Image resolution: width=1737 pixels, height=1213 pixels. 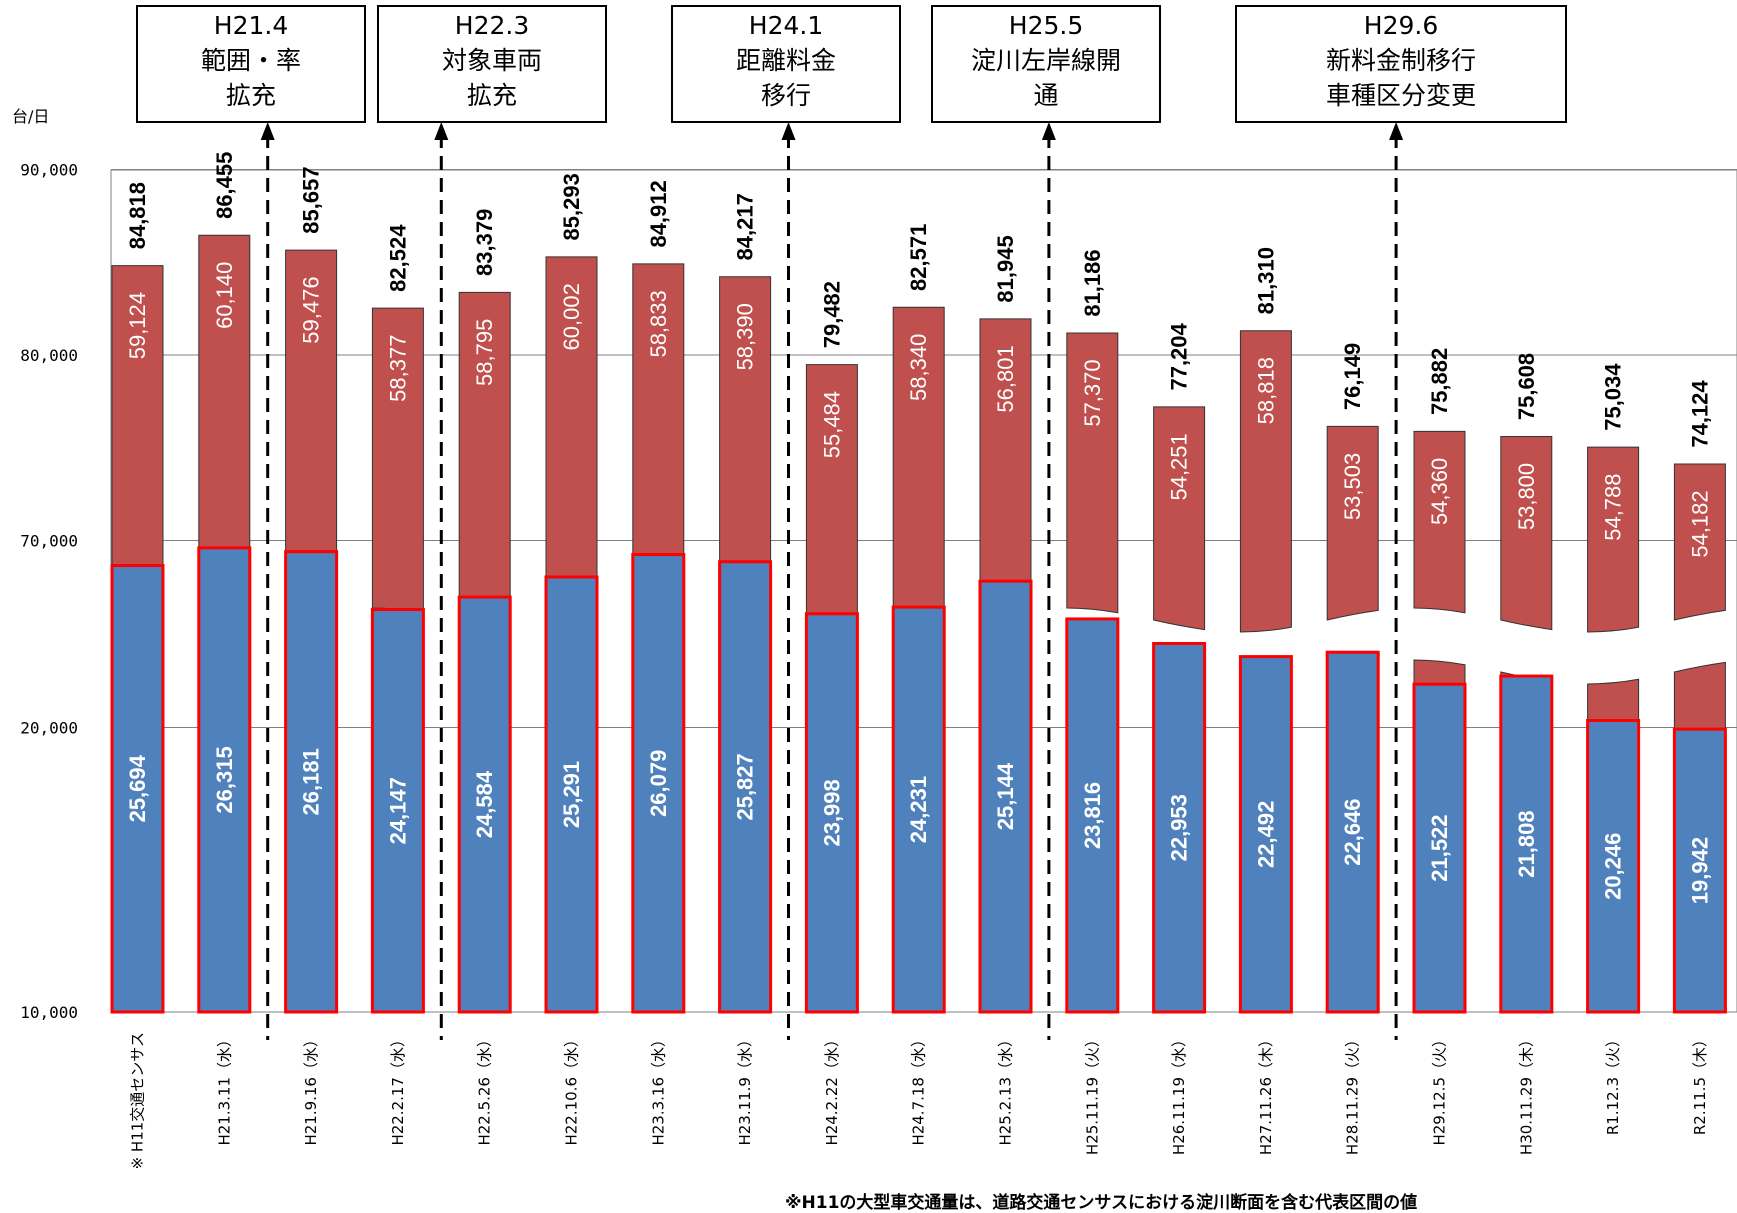 What do you see at coordinates (1005, 378) in the screenshot?
I see `data-label-large: 56,801` at bounding box center [1005, 378].